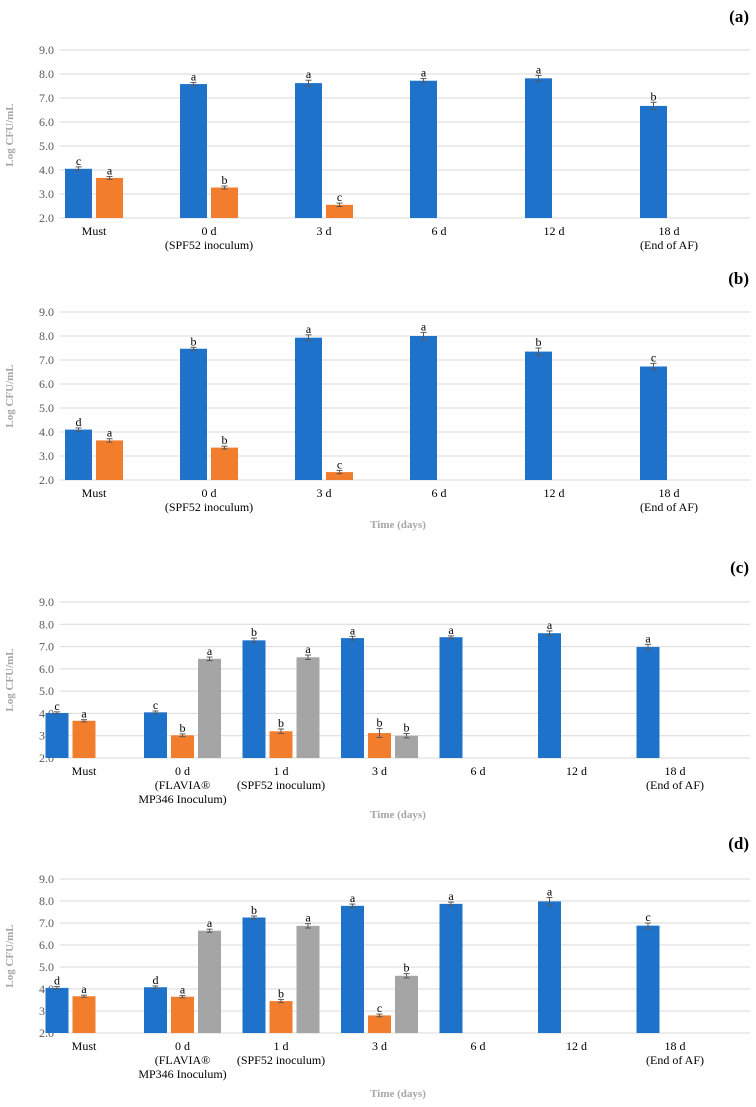 The image size is (756, 1107). I want to click on panel-label: (d), so click(738, 843).